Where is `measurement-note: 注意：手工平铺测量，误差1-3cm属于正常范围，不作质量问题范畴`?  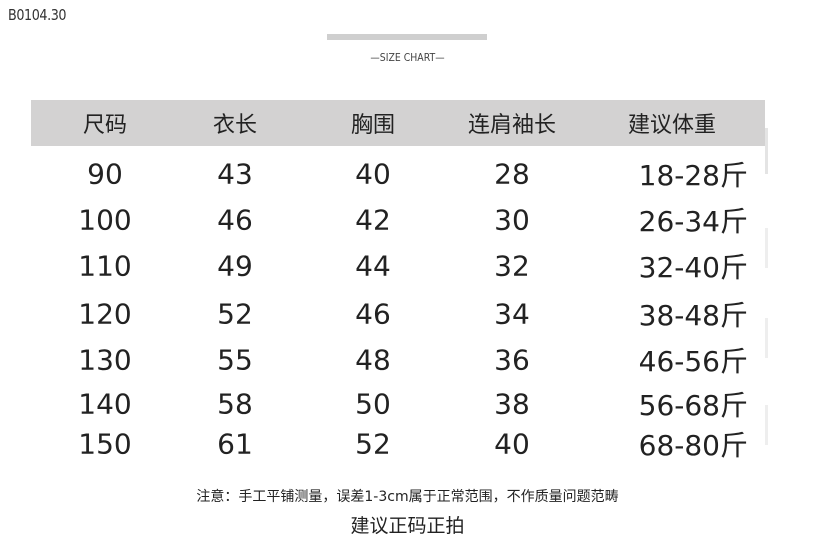 measurement-note: 注意：手工平铺测量，误差1-3cm属于正常范围，不作质量问题范畴 is located at coordinates (407, 497).